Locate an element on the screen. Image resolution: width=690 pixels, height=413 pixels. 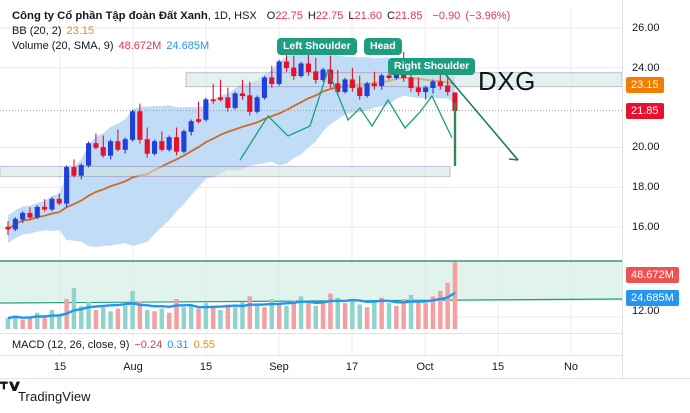
macd-chart-pane is located at coordinates (311, 344).